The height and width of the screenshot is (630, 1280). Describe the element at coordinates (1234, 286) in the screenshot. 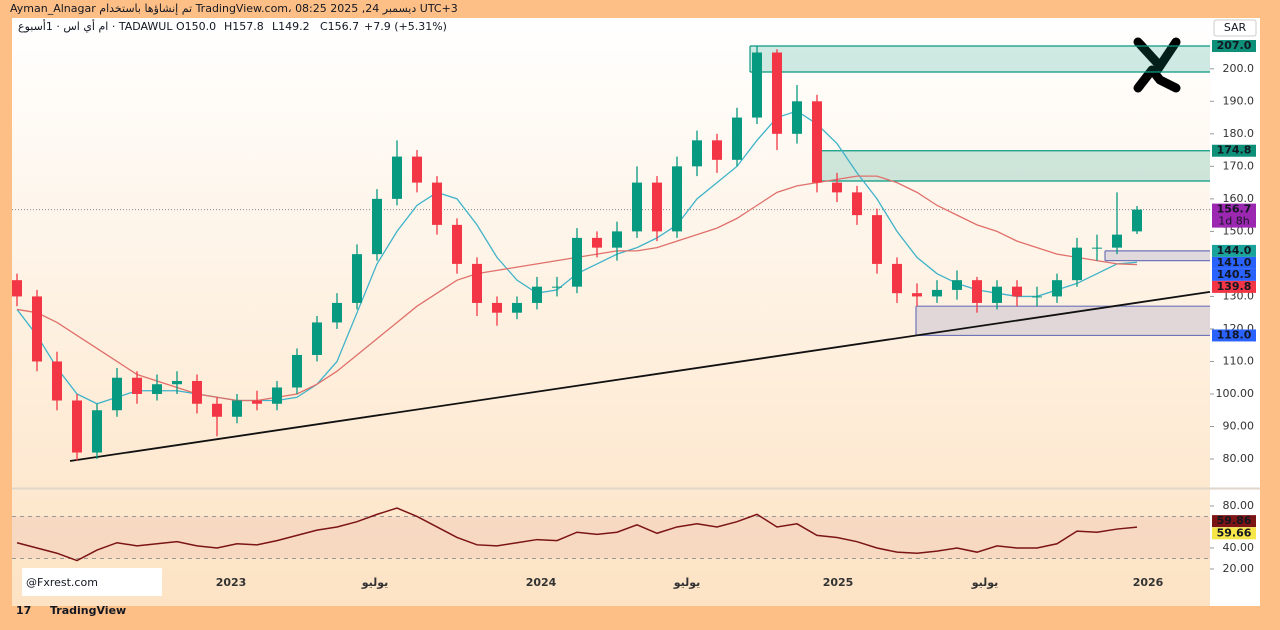

I see `price-label: 139.8` at that location.